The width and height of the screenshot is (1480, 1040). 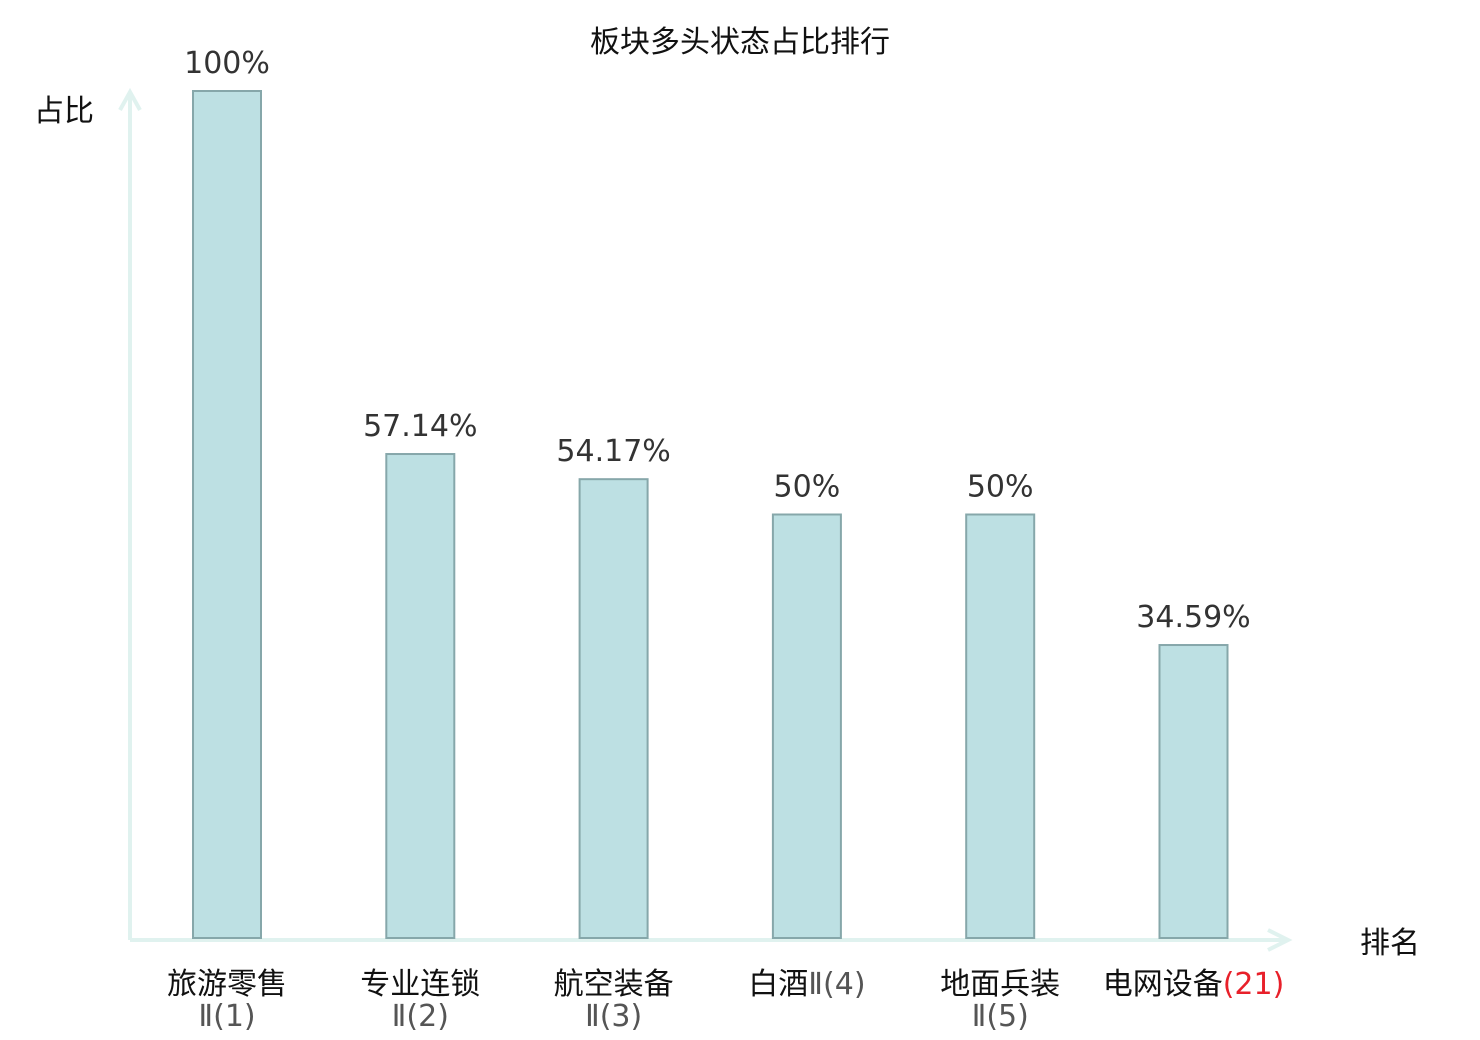 I want to click on value-label: 54.17%, so click(x=613, y=451).